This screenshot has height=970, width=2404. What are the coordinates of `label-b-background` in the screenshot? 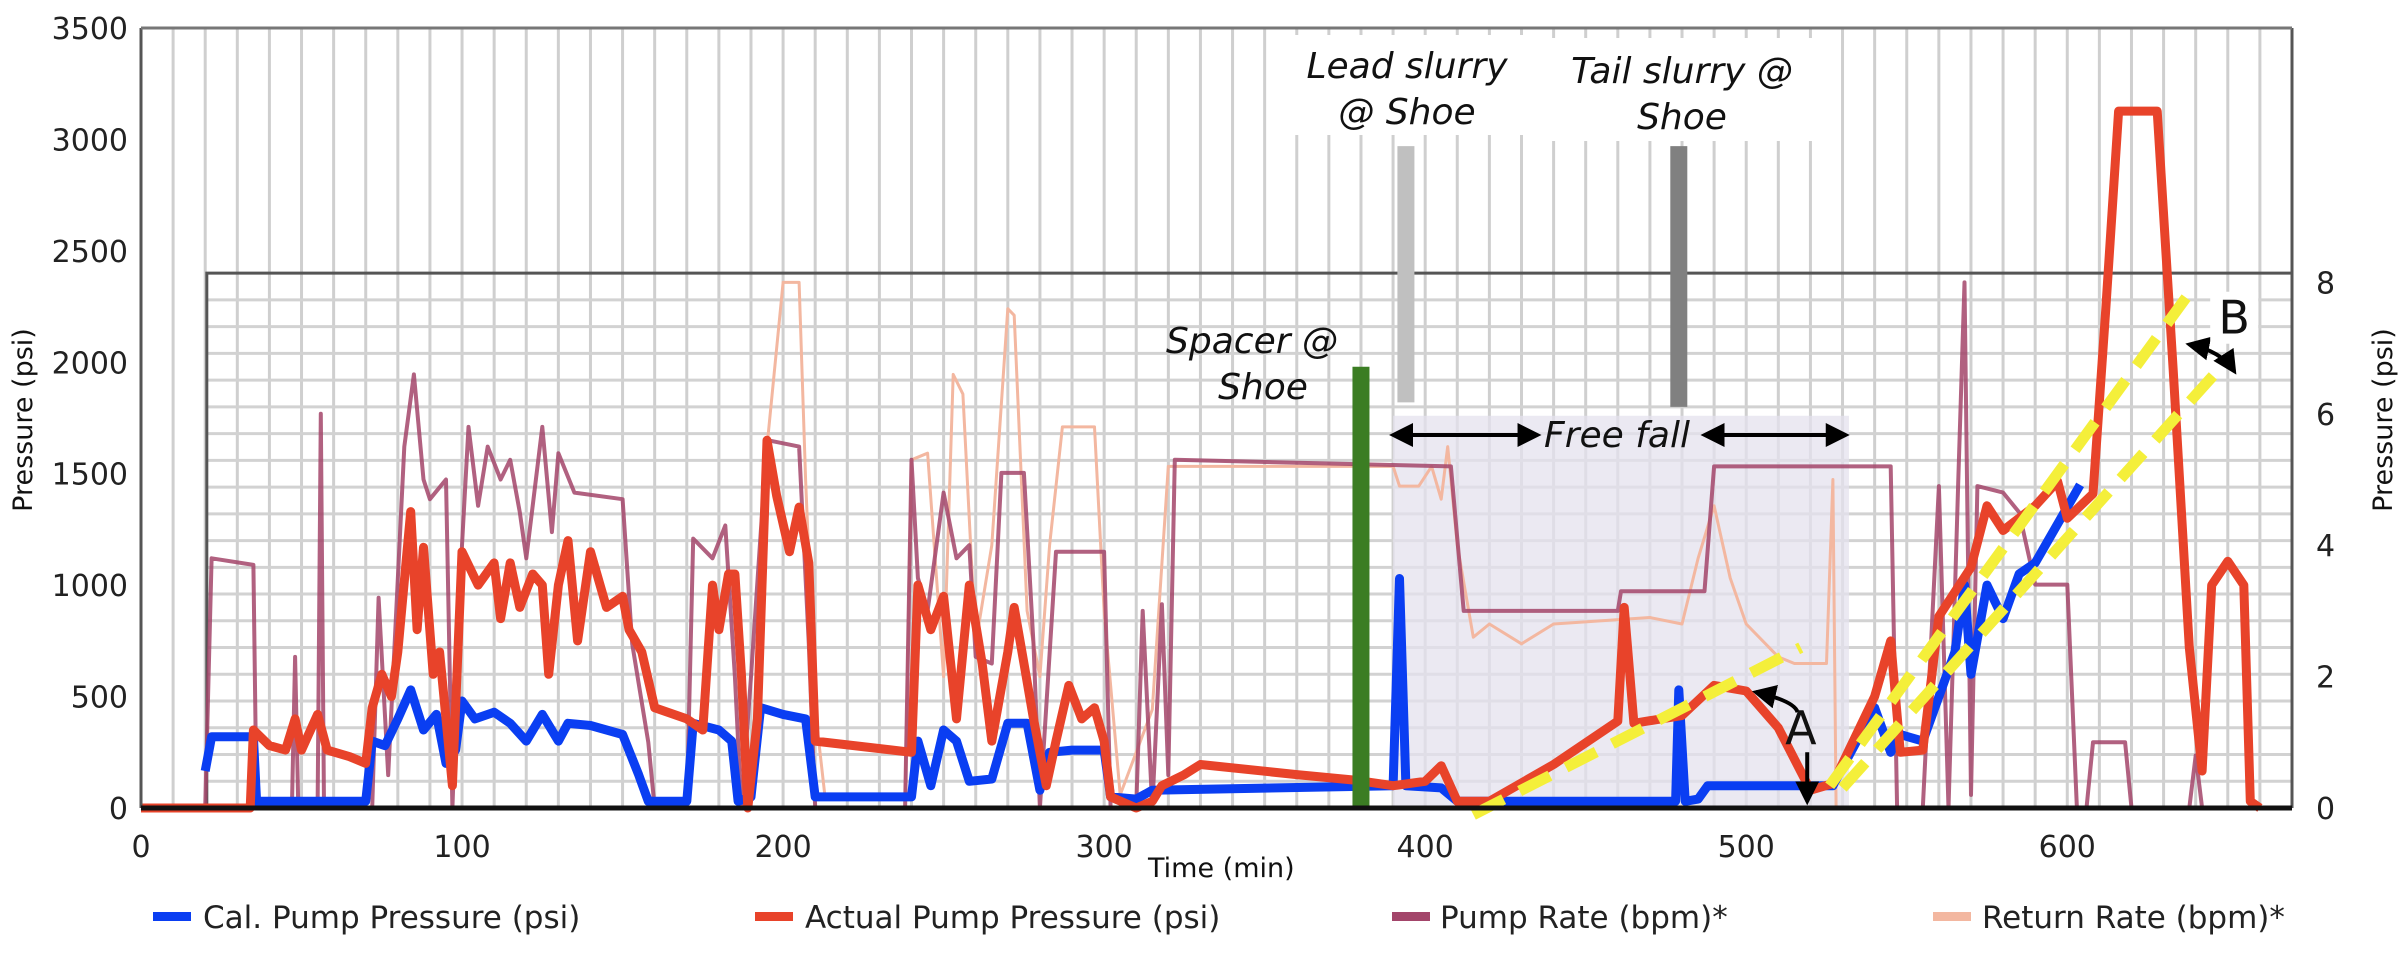 It's located at (2234, 317).